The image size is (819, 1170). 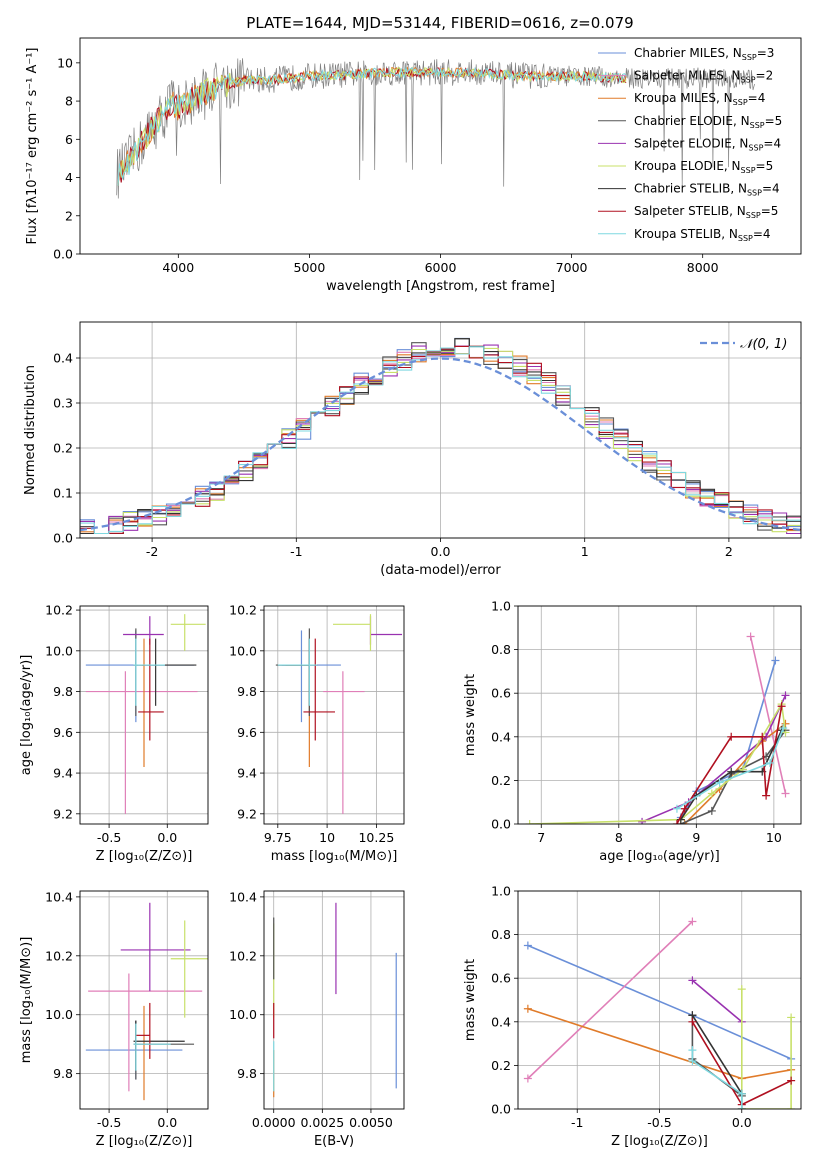 What do you see at coordinates (63, 493) in the screenshot?
I see `y-tick-label: 0.1` at bounding box center [63, 493].